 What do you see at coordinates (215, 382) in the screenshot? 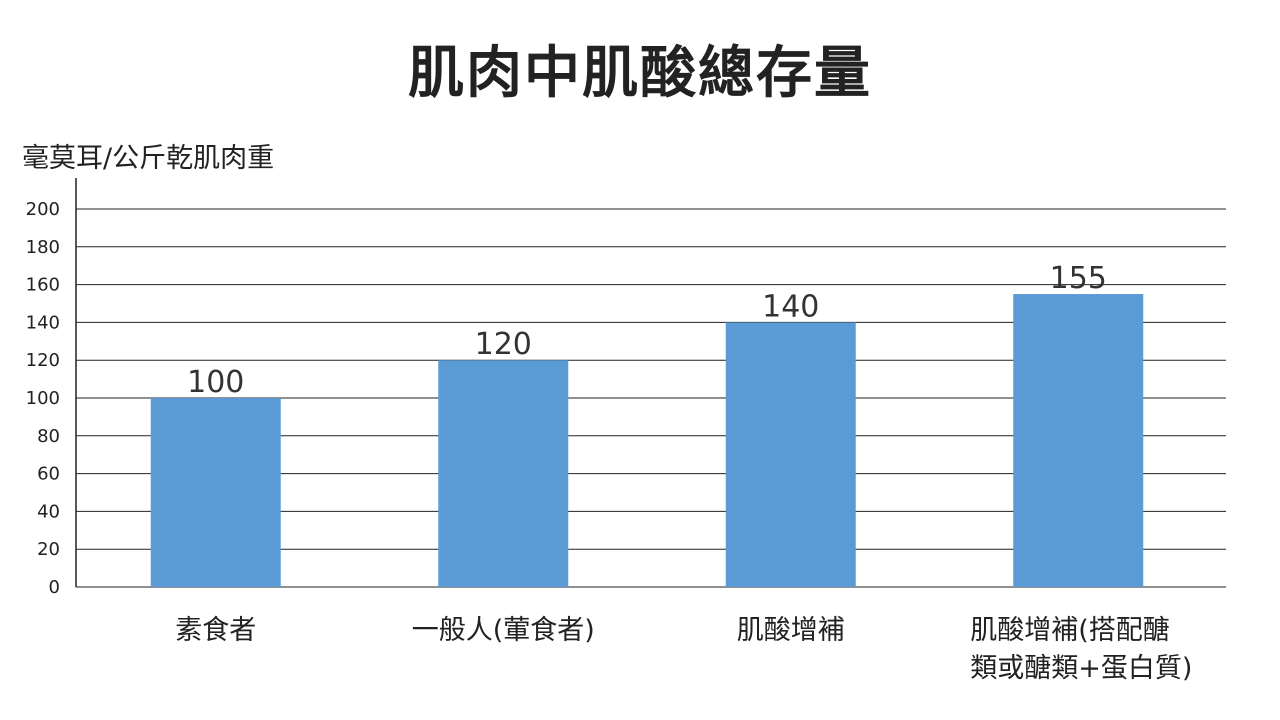
I see `data-label: 100` at bounding box center [215, 382].